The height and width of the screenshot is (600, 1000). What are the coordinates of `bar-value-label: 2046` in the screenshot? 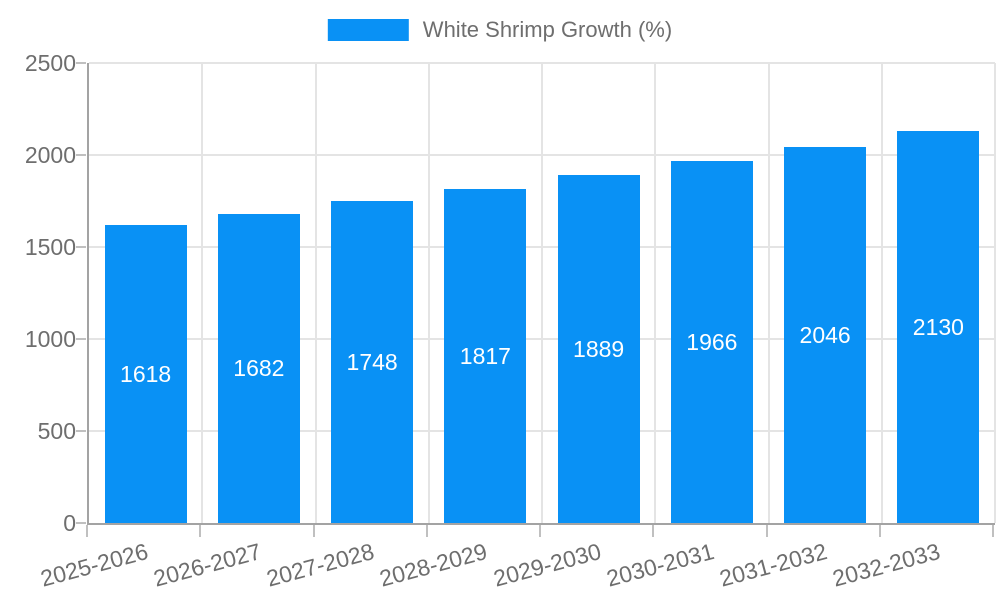 It's located at (825, 334).